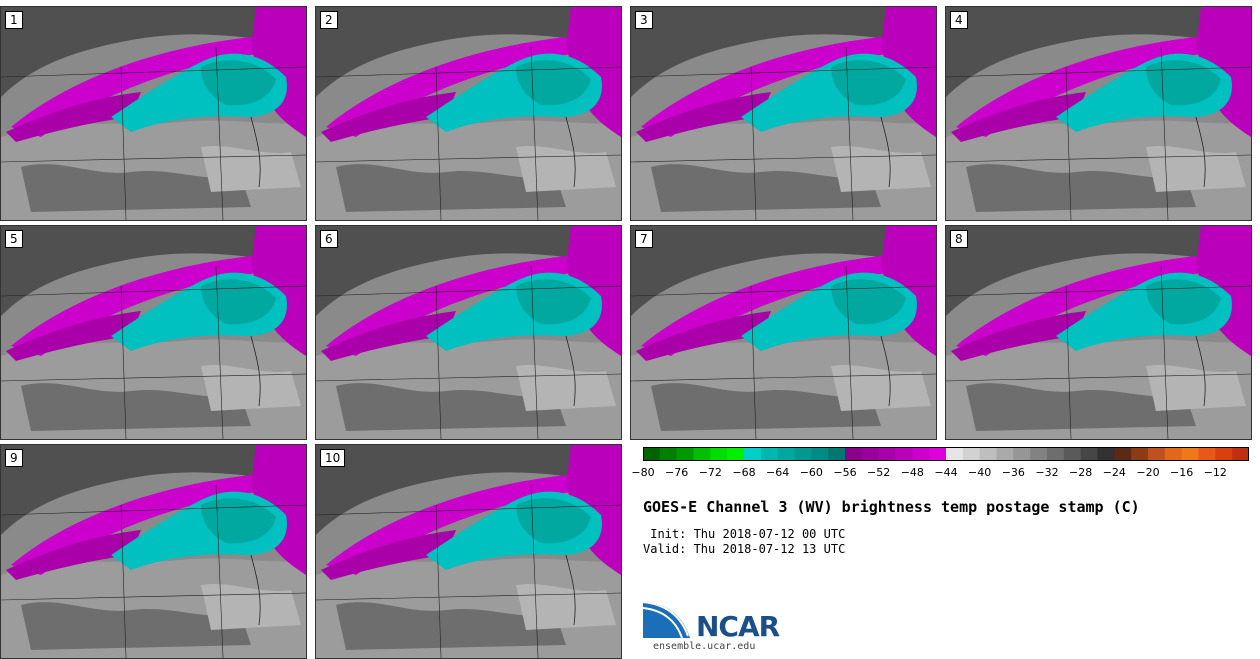  Describe the element at coordinates (879, 472) in the screenshot. I see `colorbar-tick-label: −52` at that location.